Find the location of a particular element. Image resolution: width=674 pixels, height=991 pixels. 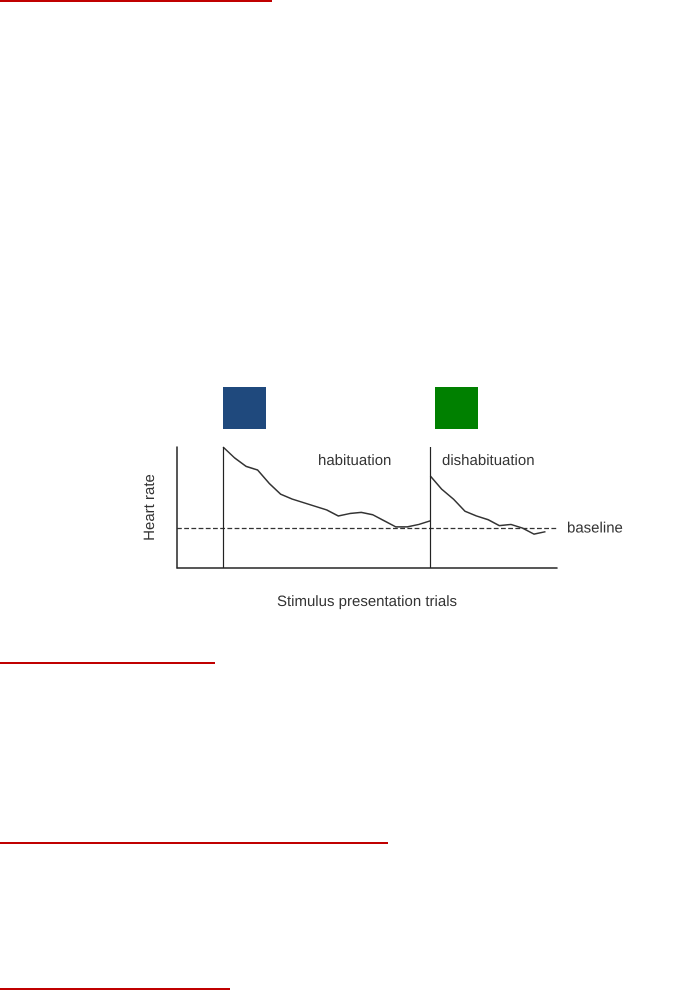

ref-line-label: baseline is located at coordinates (595, 528).